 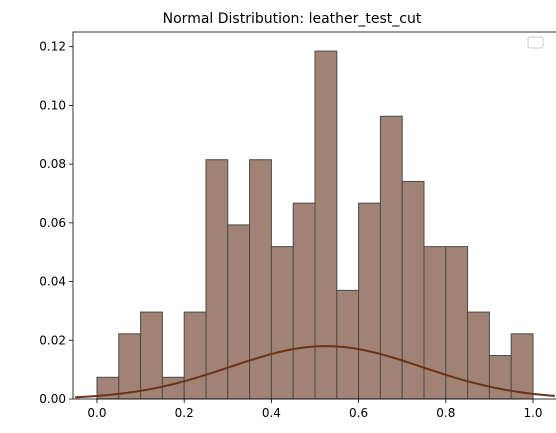 I want to click on legend-box, so click(x=535, y=42).